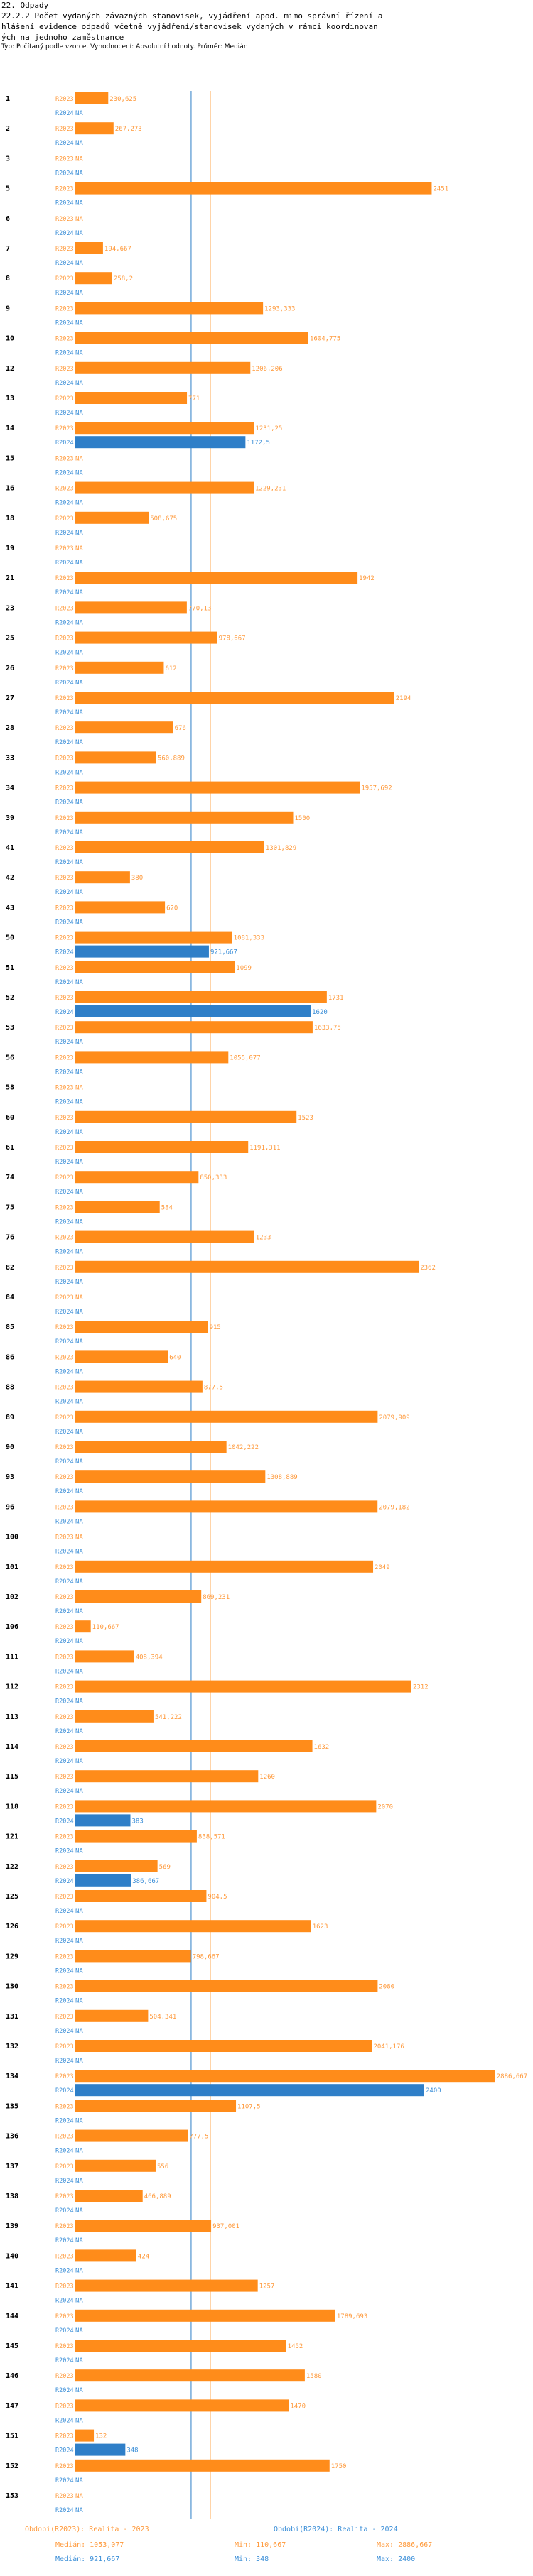 This screenshot has width=533, height=2576. Describe the element at coordinates (25, 5) in the screenshot. I see `section-title: 22. Odpady` at that location.